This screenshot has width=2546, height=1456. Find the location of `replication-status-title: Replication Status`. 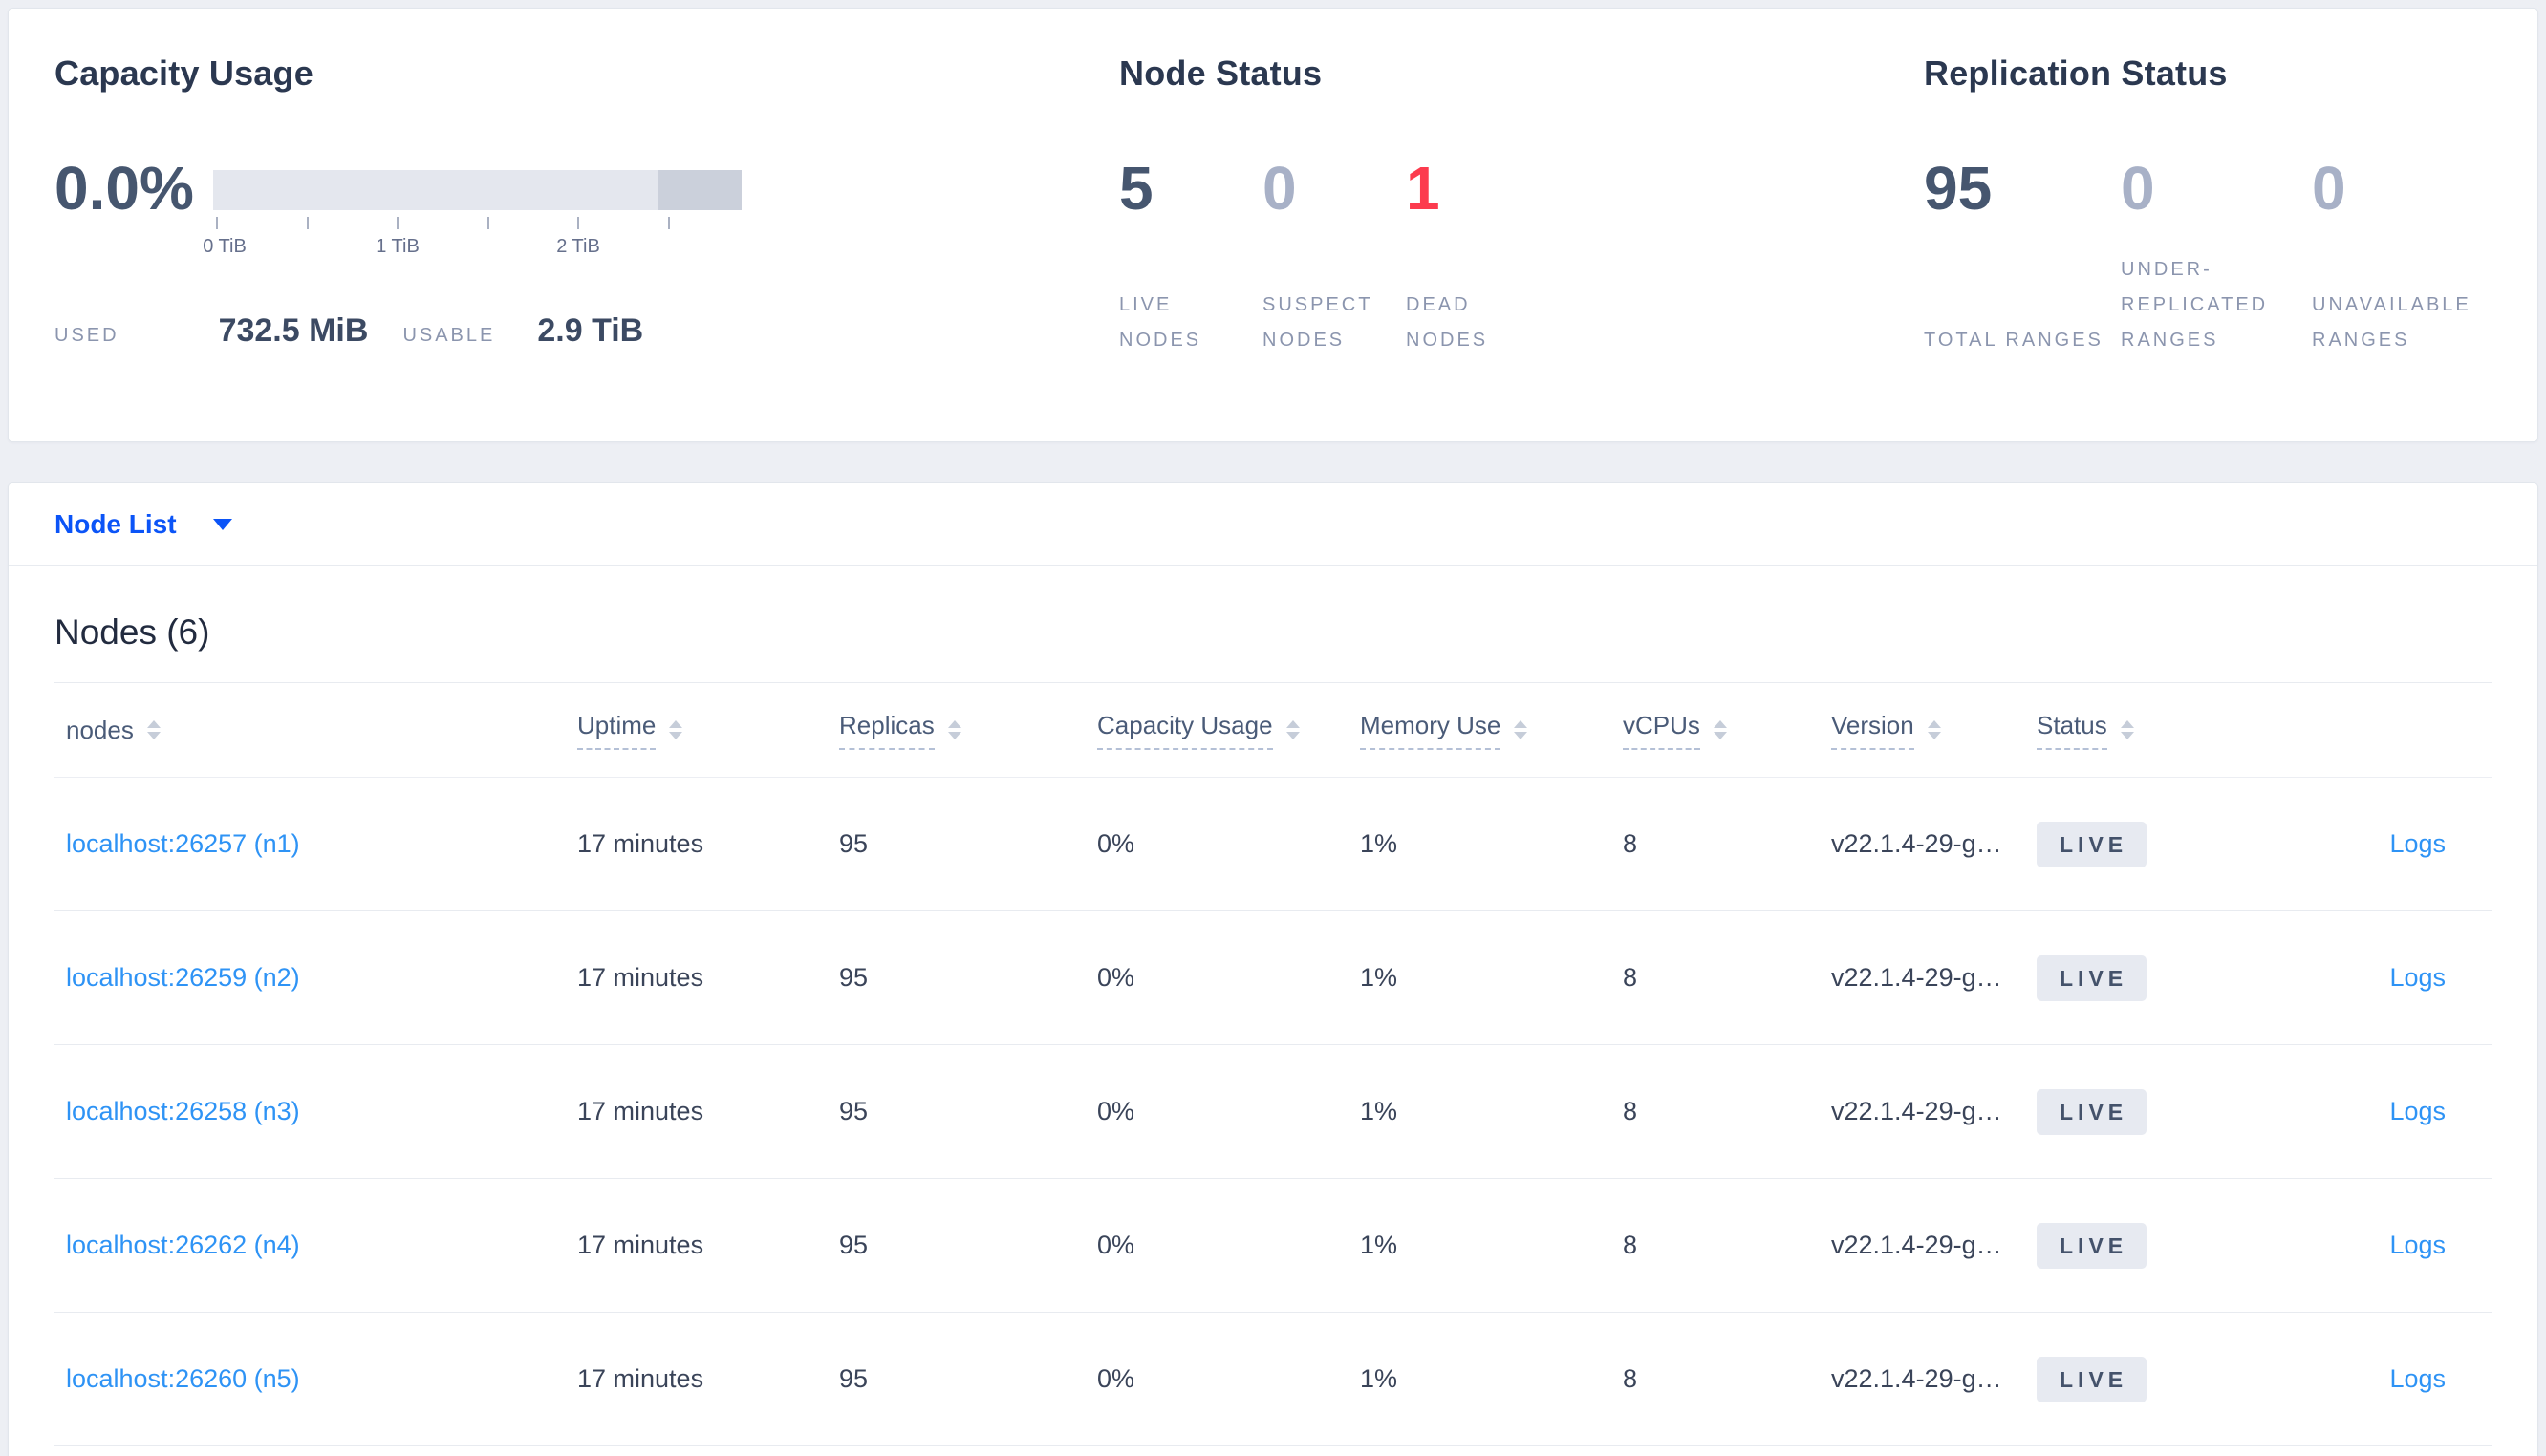

replication-status-title: Replication Status is located at coordinates (2076, 73).